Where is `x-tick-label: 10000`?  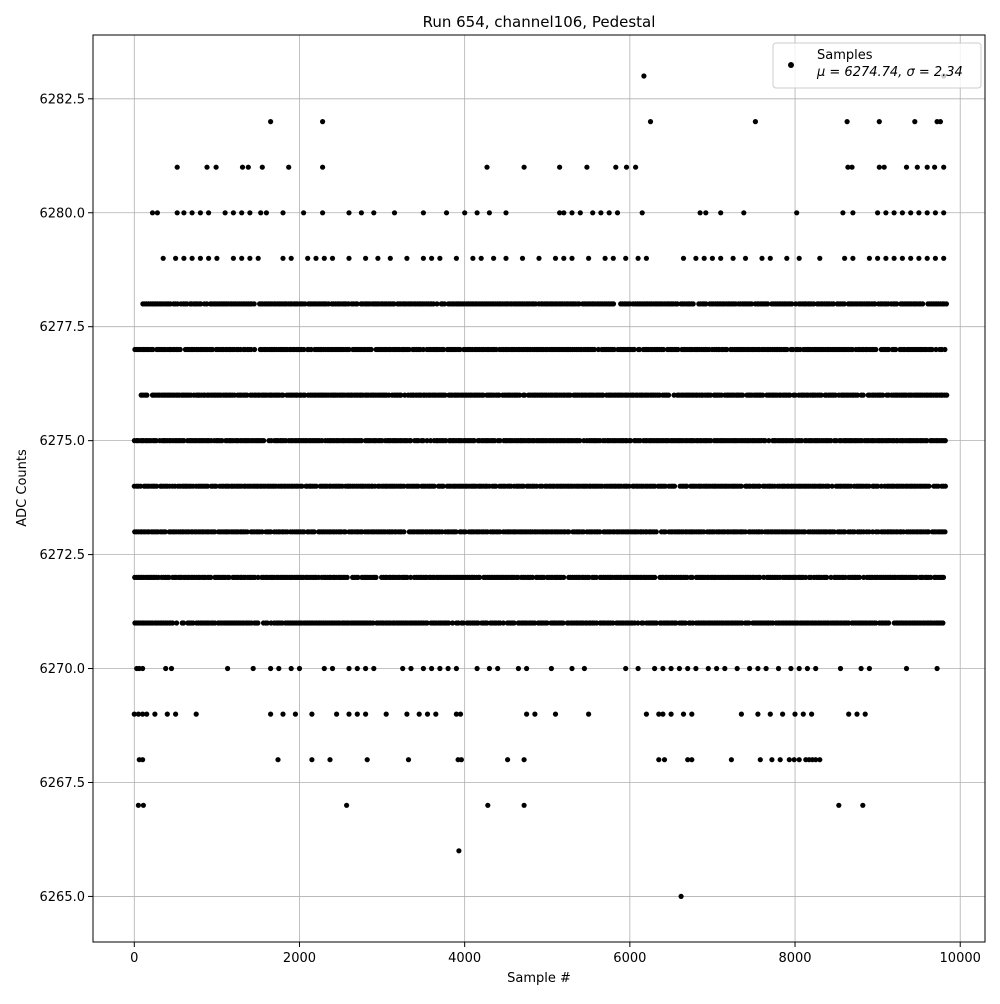
x-tick-label: 10000 is located at coordinates (960, 958).